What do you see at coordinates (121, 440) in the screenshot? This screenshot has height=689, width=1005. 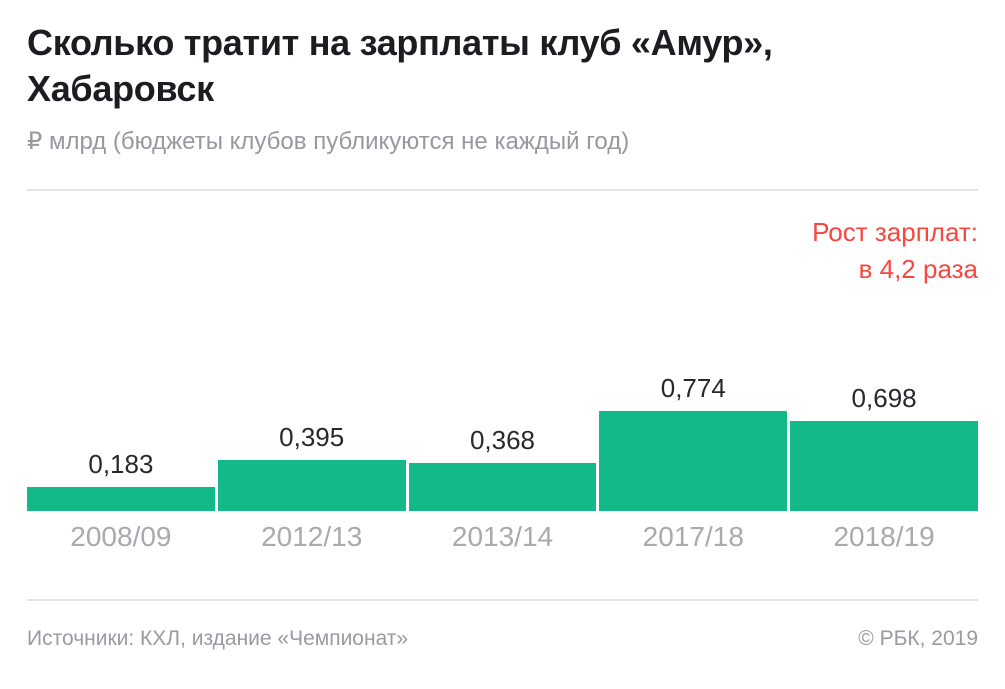 I see `bar-column: 0,183` at bounding box center [121, 440].